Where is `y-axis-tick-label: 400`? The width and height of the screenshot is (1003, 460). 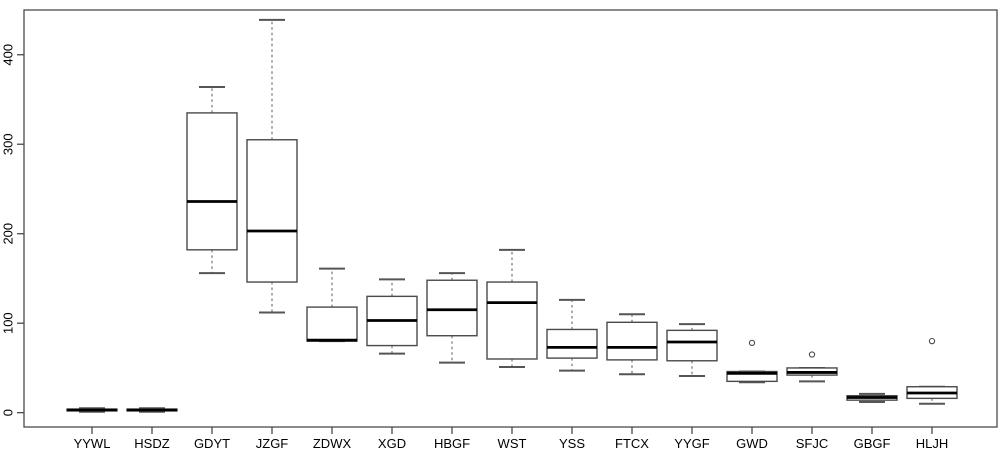 y-axis-tick-label: 400 is located at coordinates (8, 55).